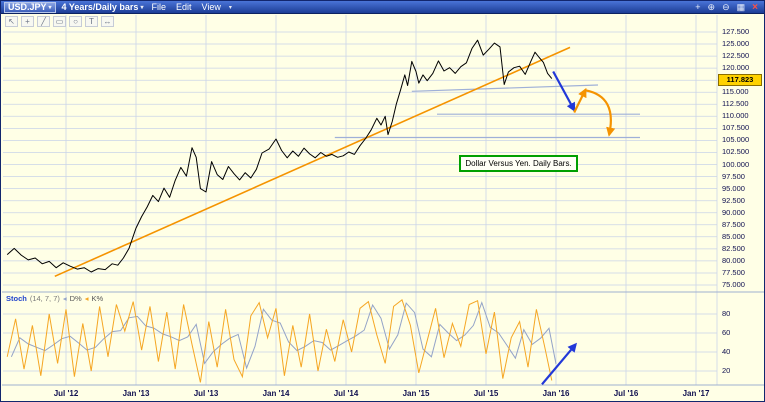 This screenshot has height=402, width=765. What do you see at coordinates (740, 79) in the screenshot?
I see `current-price-tag: 117.823` at bounding box center [740, 79].